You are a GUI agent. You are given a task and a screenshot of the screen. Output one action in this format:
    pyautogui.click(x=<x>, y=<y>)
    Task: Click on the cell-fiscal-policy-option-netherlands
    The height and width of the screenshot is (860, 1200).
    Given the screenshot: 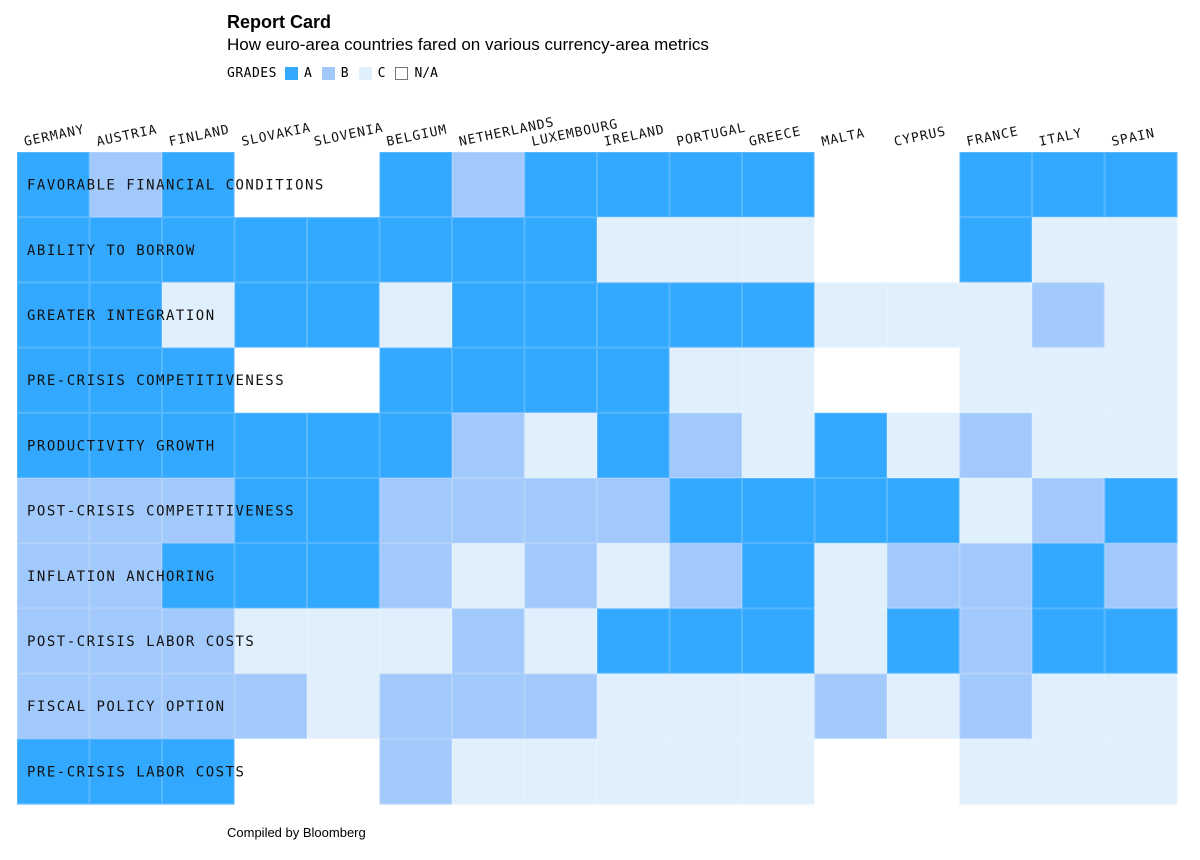 What is the action you would take?
    pyautogui.click(x=488, y=706)
    